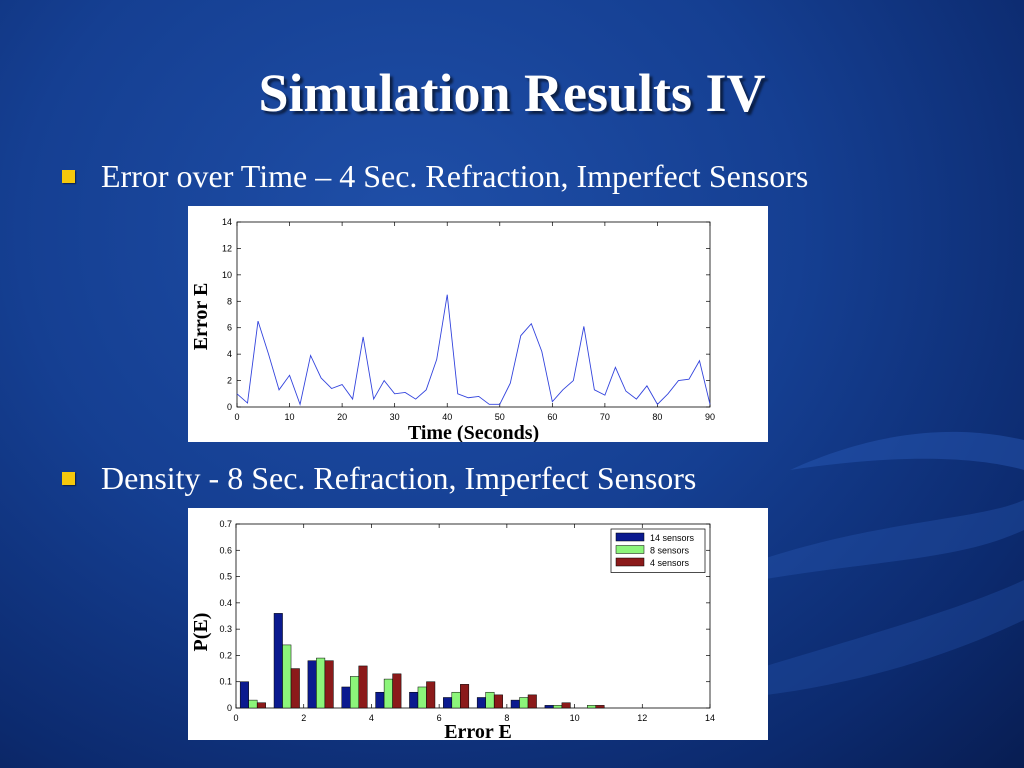 The height and width of the screenshot is (768, 1024). What do you see at coordinates (229, 381) in the screenshot?
I see `y-tick-label: 2` at bounding box center [229, 381].